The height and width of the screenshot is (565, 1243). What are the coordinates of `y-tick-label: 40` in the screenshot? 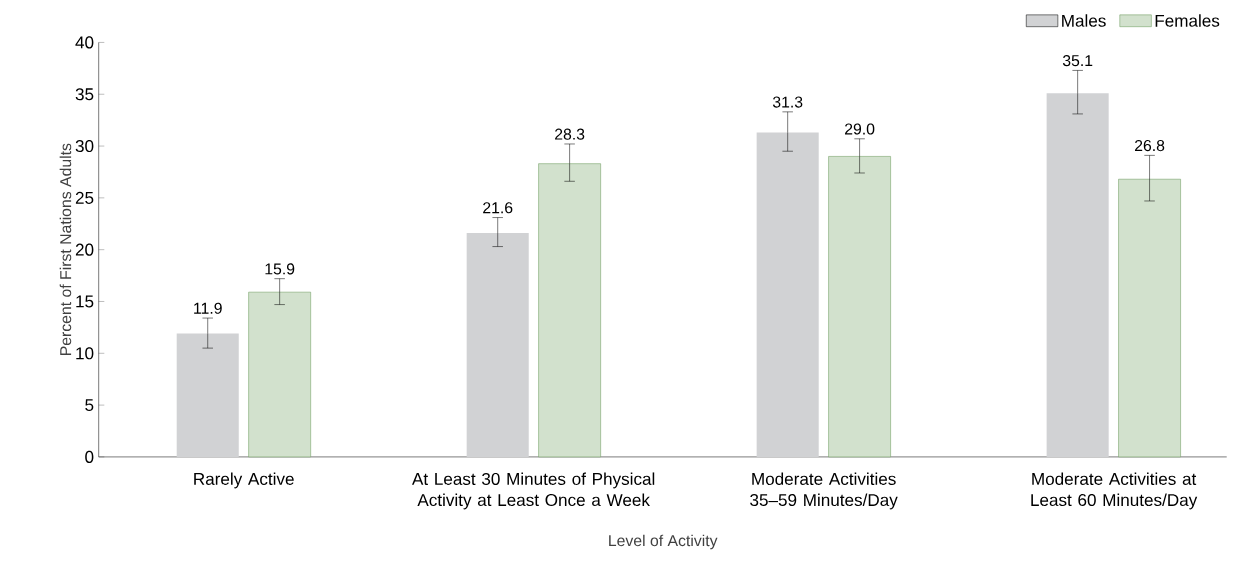 It's located at (84, 42).